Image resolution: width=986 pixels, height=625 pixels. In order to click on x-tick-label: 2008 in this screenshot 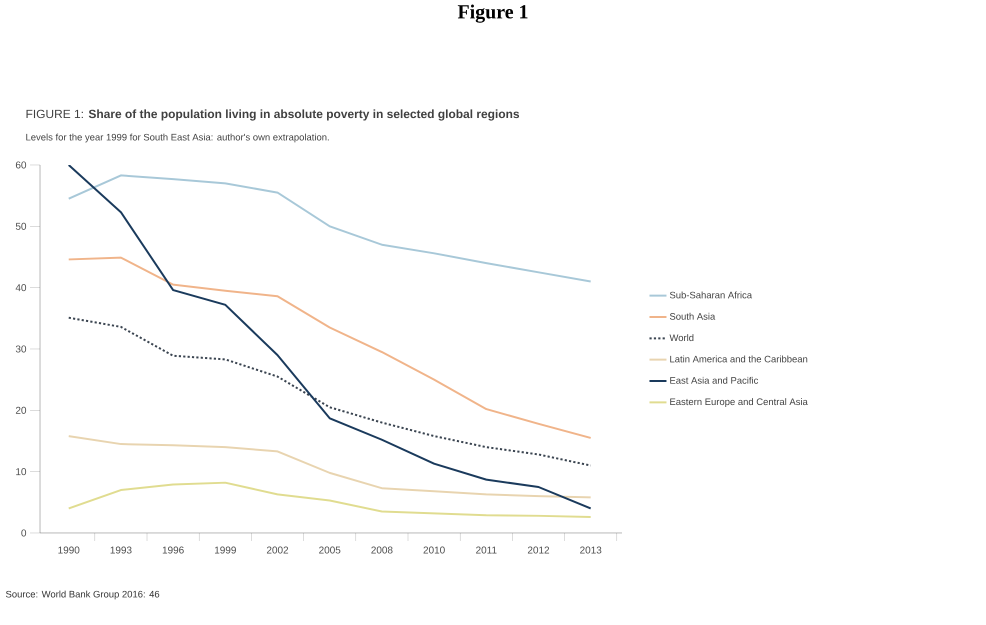, I will do `click(382, 550)`.